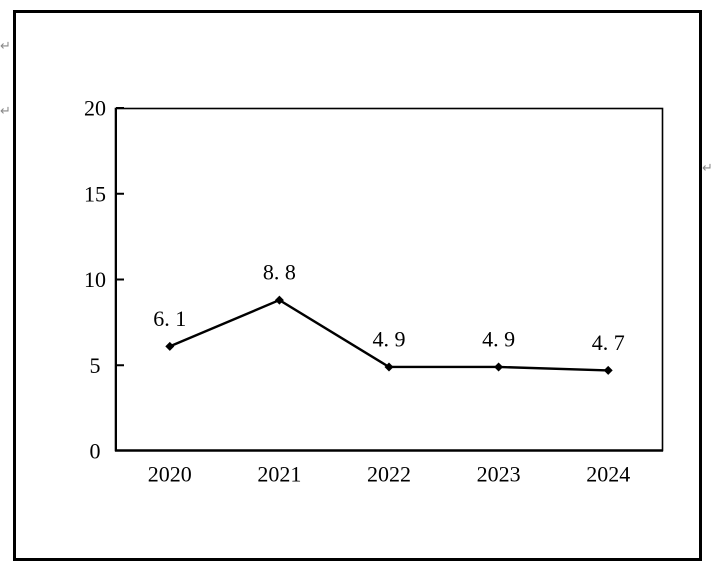 The width and height of the screenshot is (718, 576). I want to click on data-point-label: 4. 7, so click(608, 342).